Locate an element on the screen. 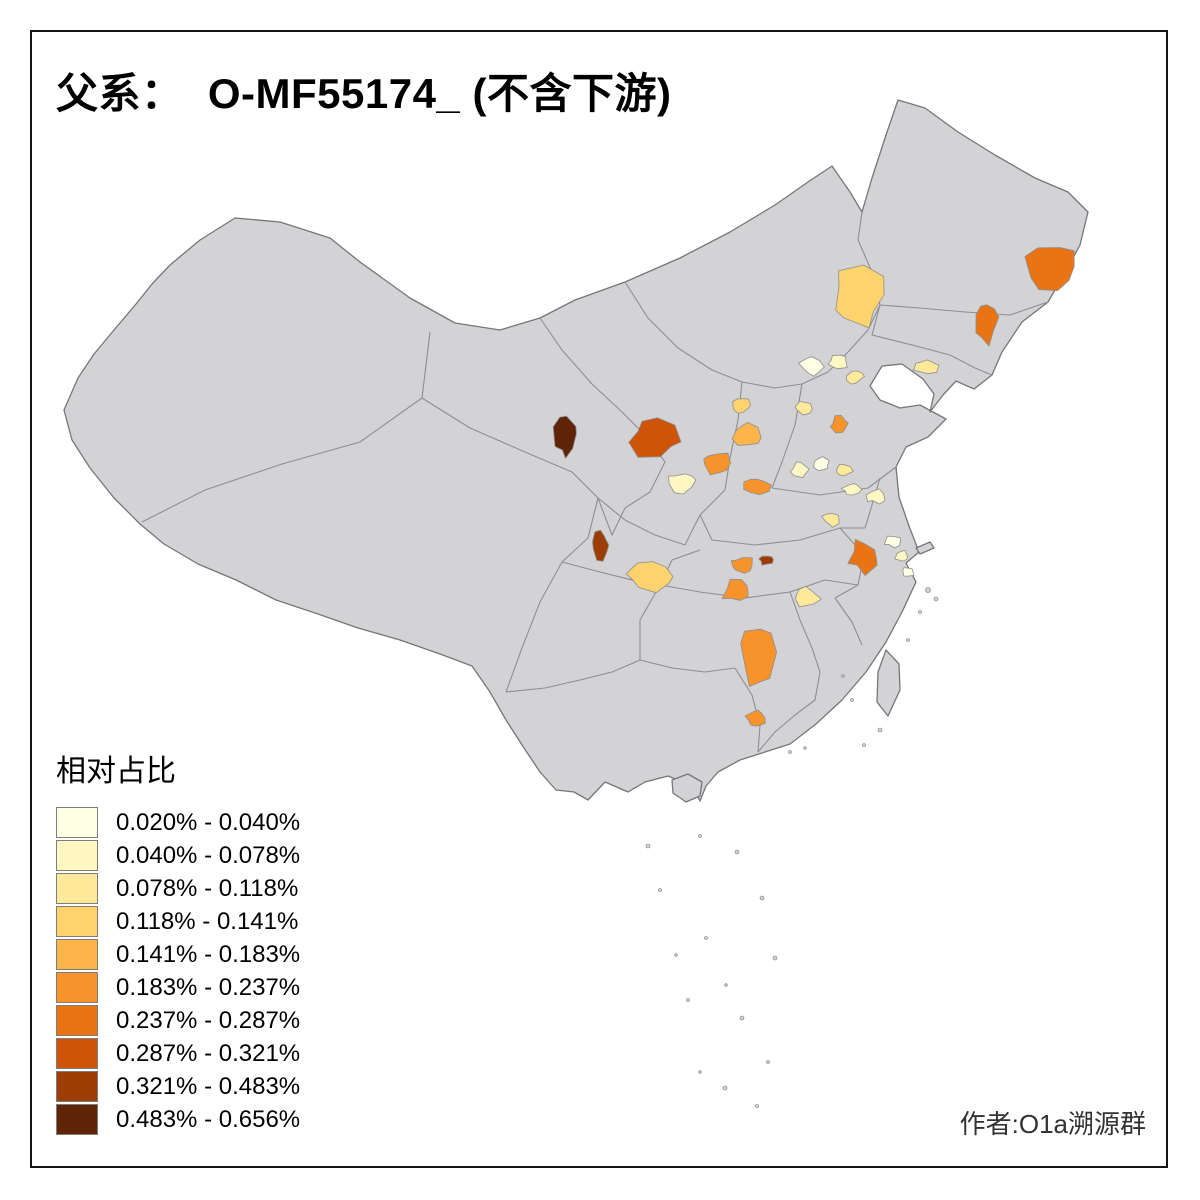  taiwan-island is located at coordinates (888, 683).